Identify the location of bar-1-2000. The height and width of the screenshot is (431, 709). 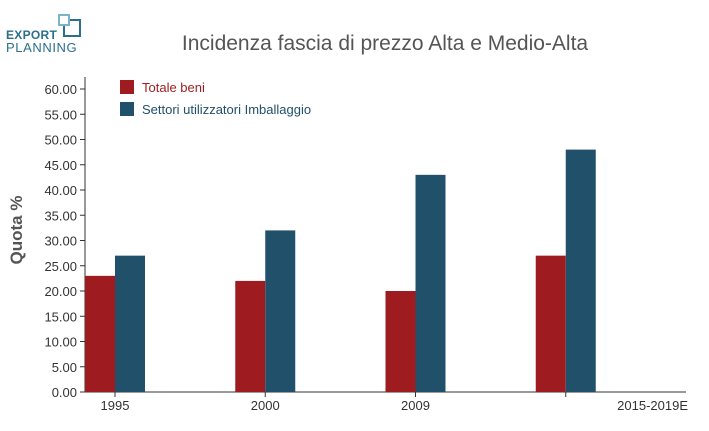
(250, 336).